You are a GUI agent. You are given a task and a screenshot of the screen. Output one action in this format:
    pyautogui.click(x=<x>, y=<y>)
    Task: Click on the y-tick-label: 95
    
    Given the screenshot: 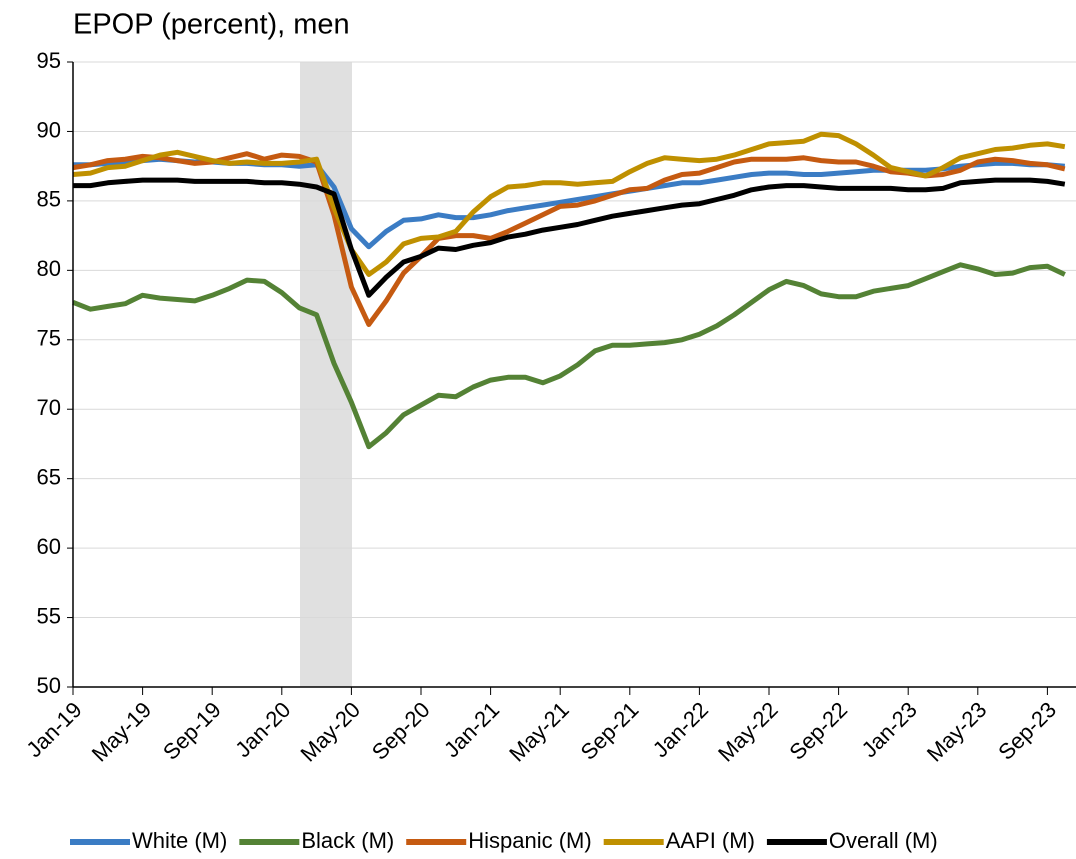 What is the action you would take?
    pyautogui.click(x=49, y=60)
    